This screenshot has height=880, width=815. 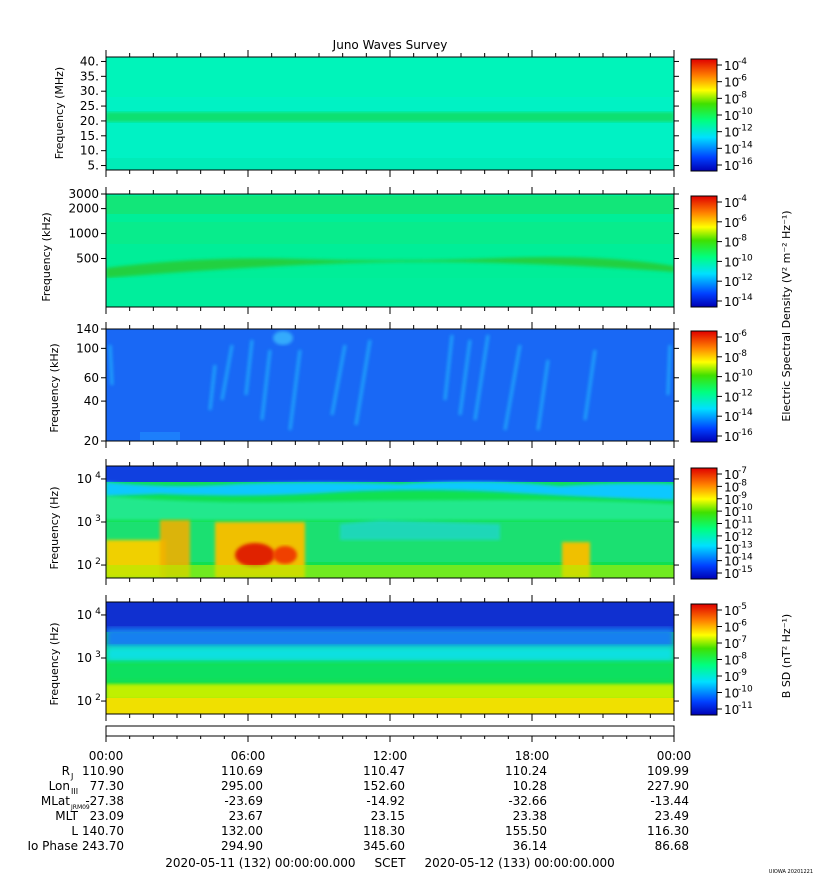 I want to click on colorbar-tick-exponent: -5, so click(x=742, y=607).